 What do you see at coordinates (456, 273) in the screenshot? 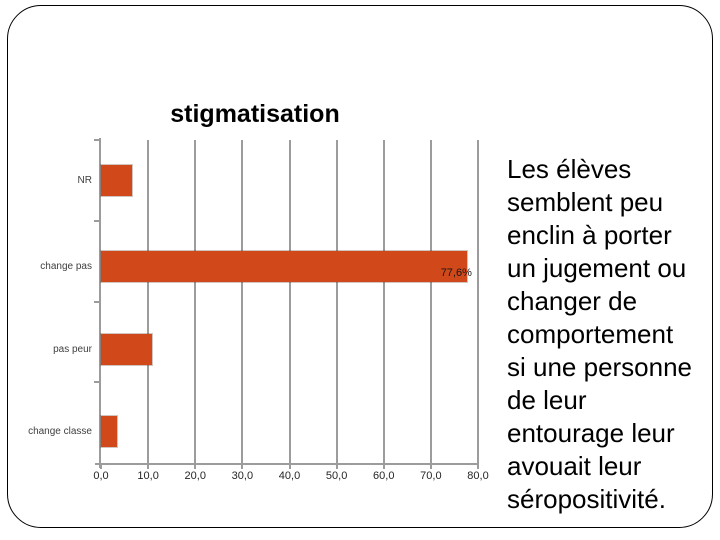
I see `data-label: 77,6%` at bounding box center [456, 273].